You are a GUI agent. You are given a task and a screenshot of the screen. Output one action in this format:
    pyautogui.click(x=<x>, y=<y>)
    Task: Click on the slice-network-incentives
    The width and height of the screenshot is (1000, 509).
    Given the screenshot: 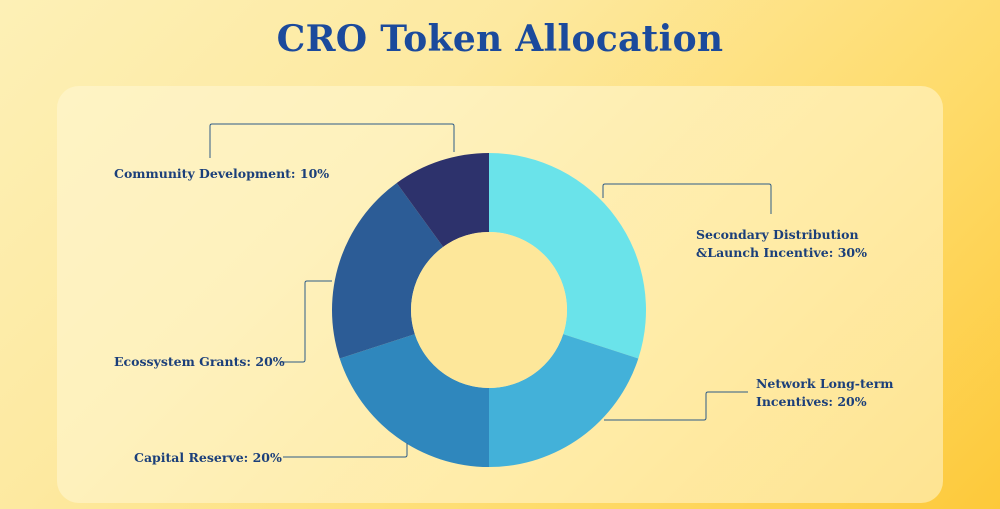 What is the action you would take?
    pyautogui.click(x=564, y=400)
    